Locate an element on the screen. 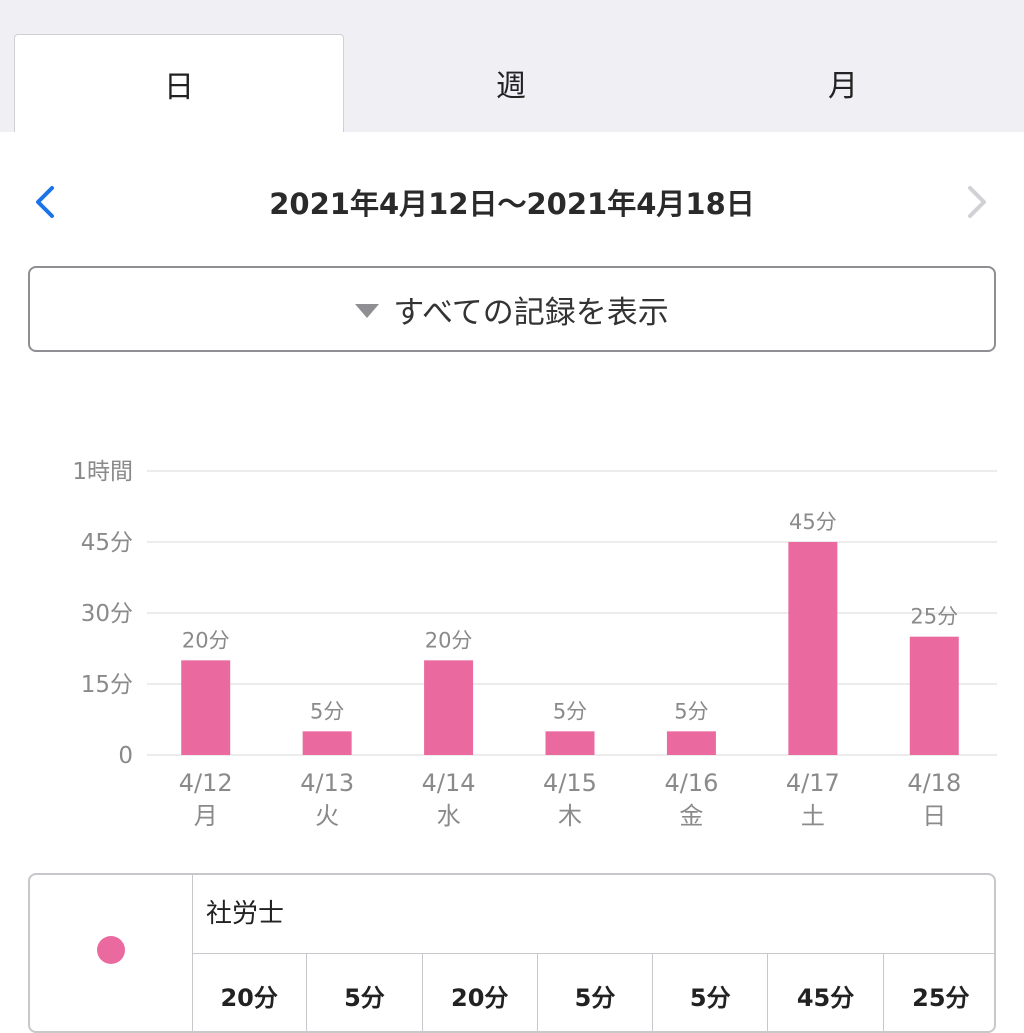 Image resolution: width=1024 pixels, height=1033 pixels. legend-value-cell: 45分 is located at coordinates (826, 992).